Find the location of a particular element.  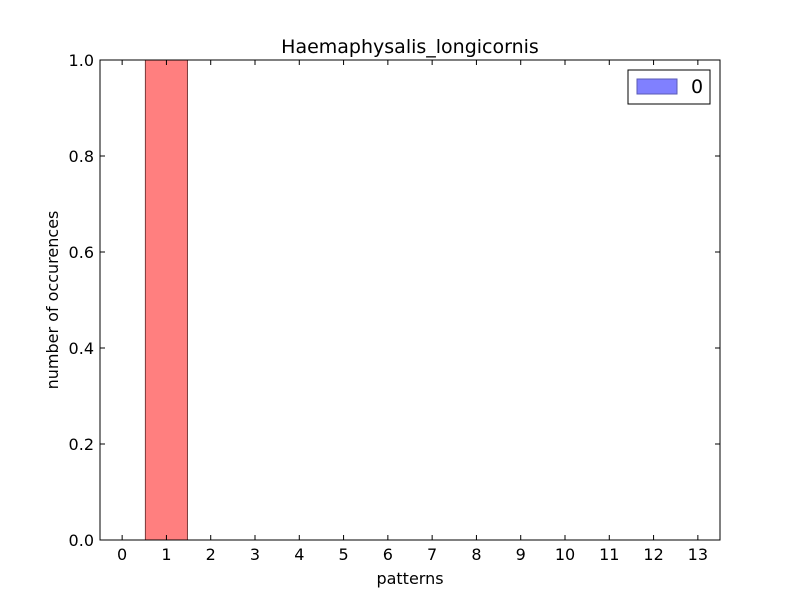

chart-title: Haemaphysalis_longicornis is located at coordinates (410, 47).